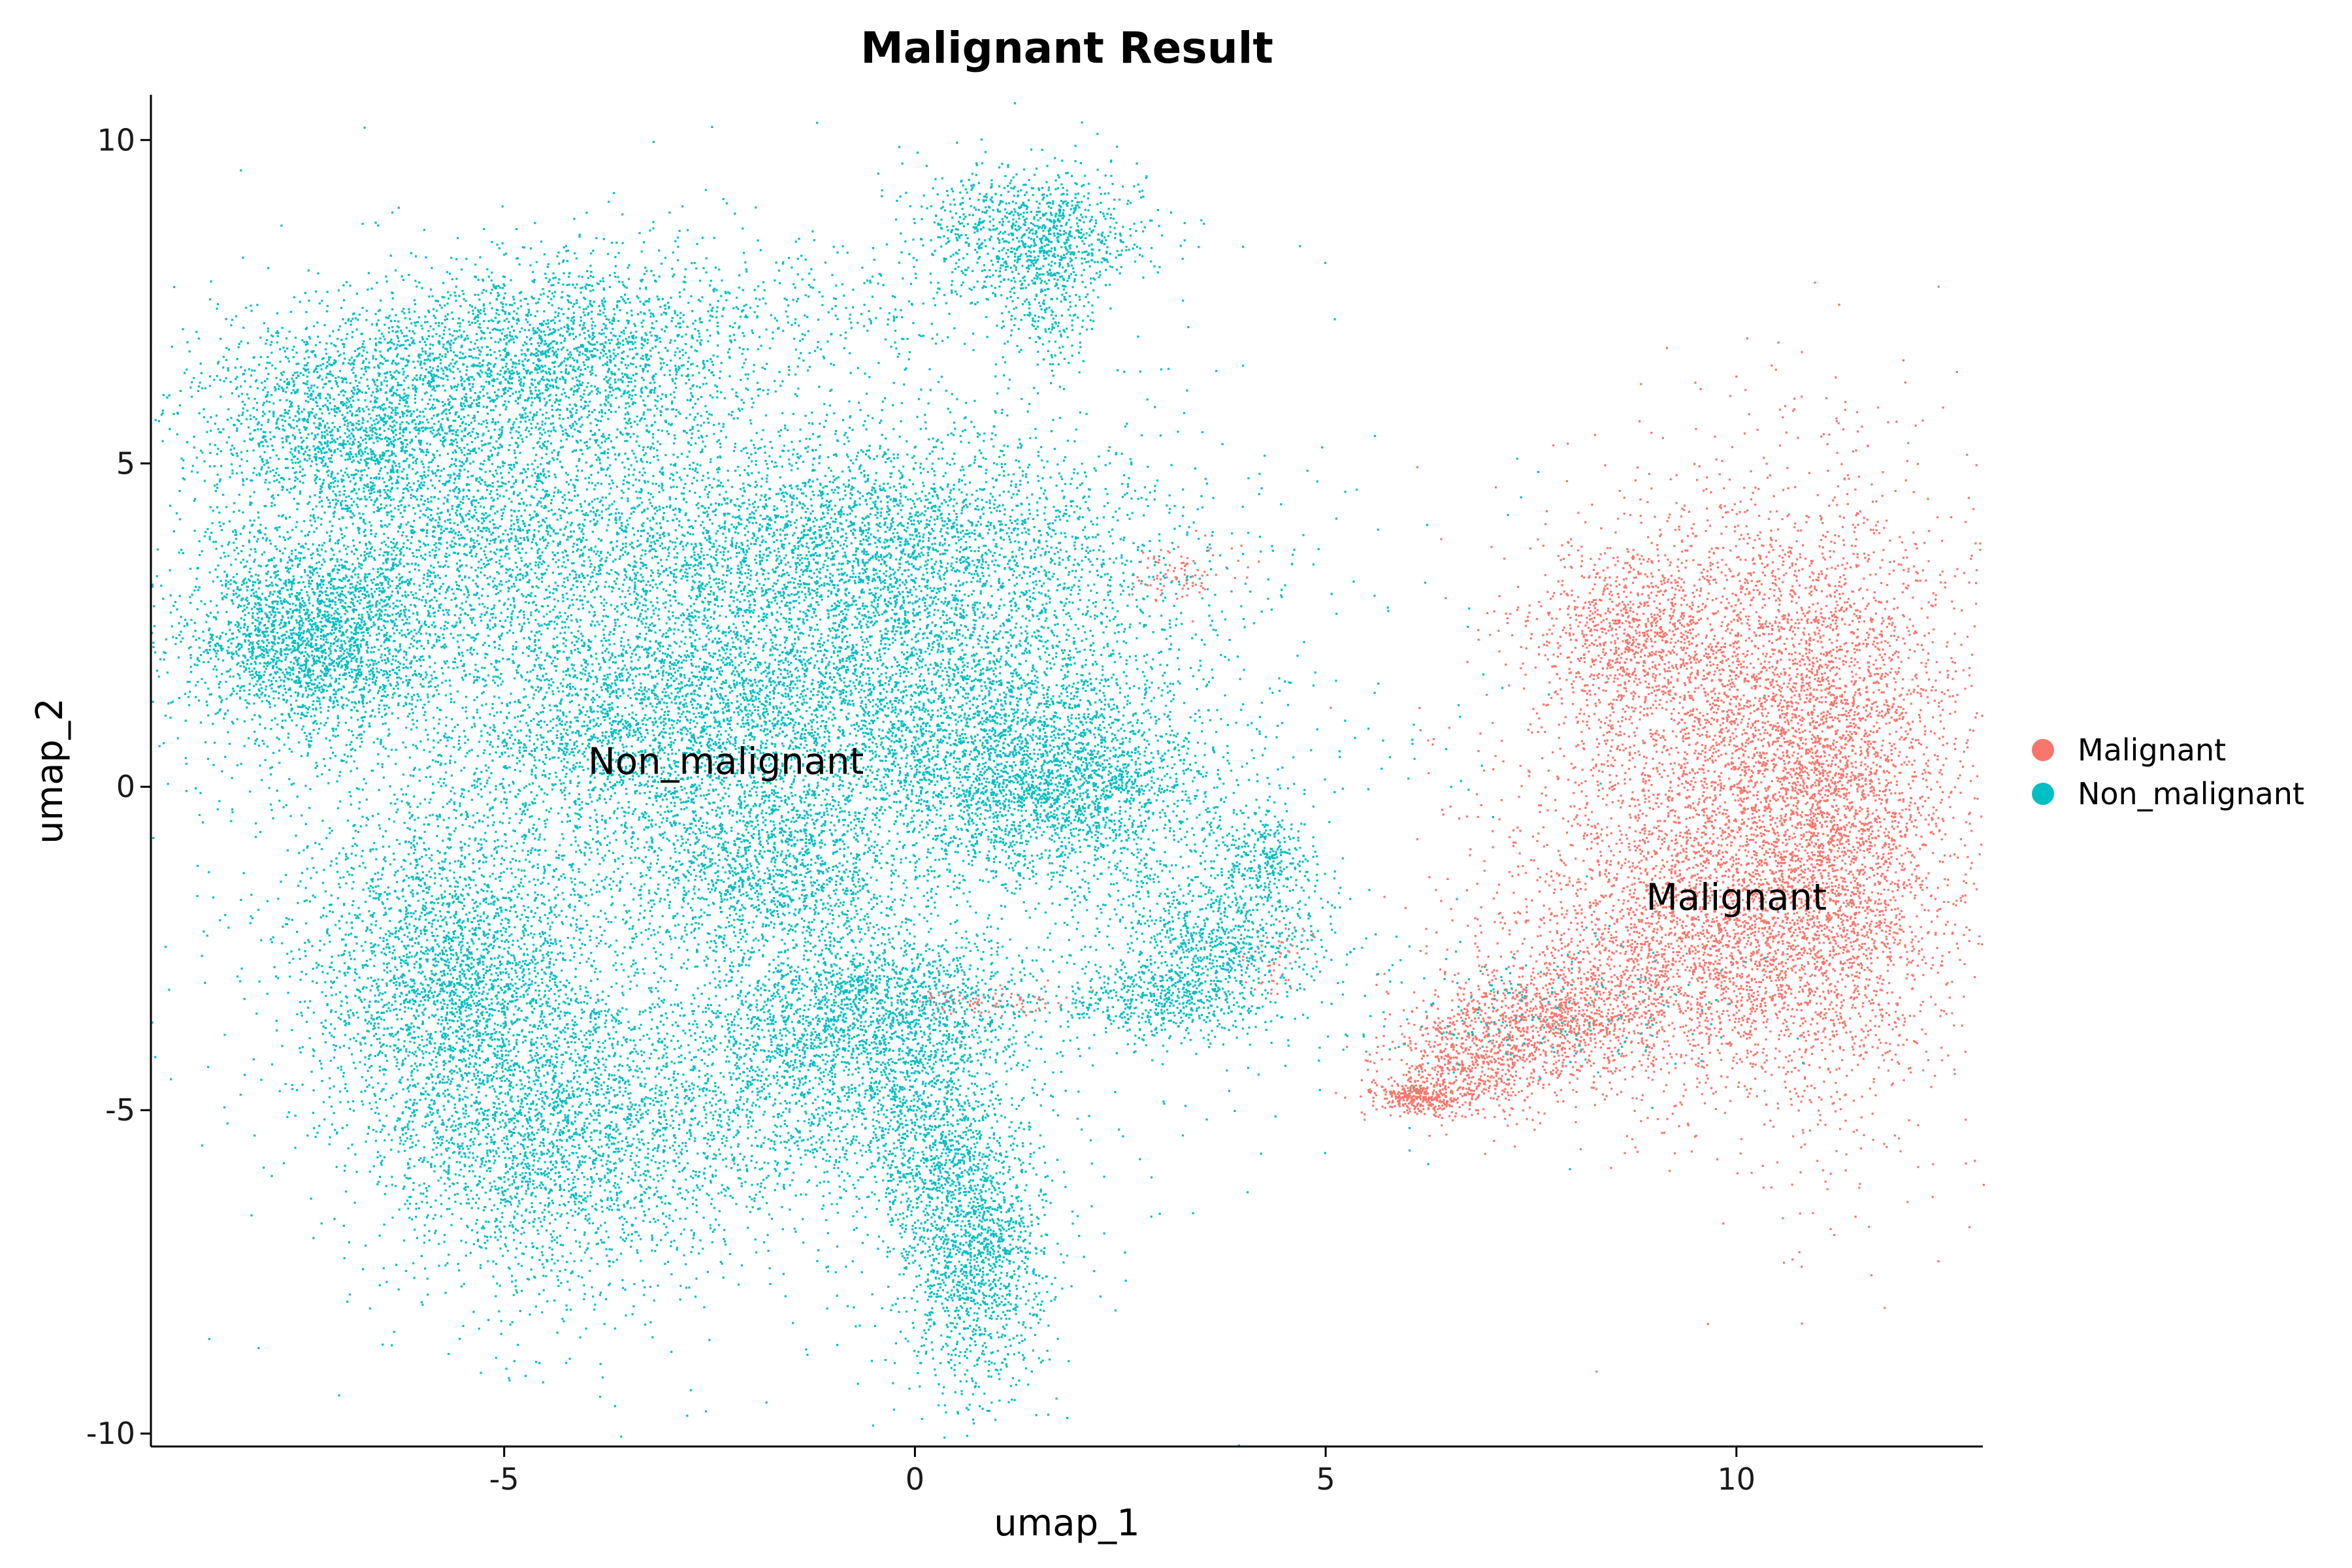  I want to click on y-tick-label: 5, so click(125, 463).